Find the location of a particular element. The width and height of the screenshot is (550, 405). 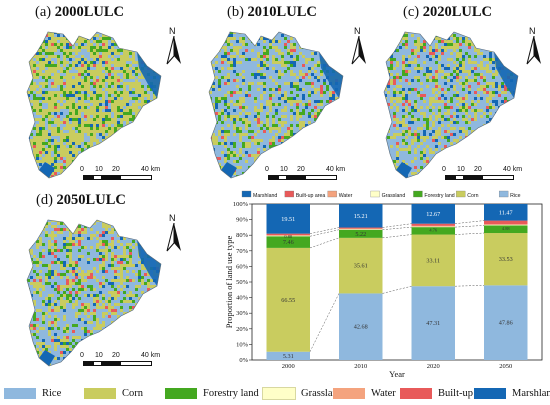

y-tick-label: 0% is located at coordinates (243, 360).